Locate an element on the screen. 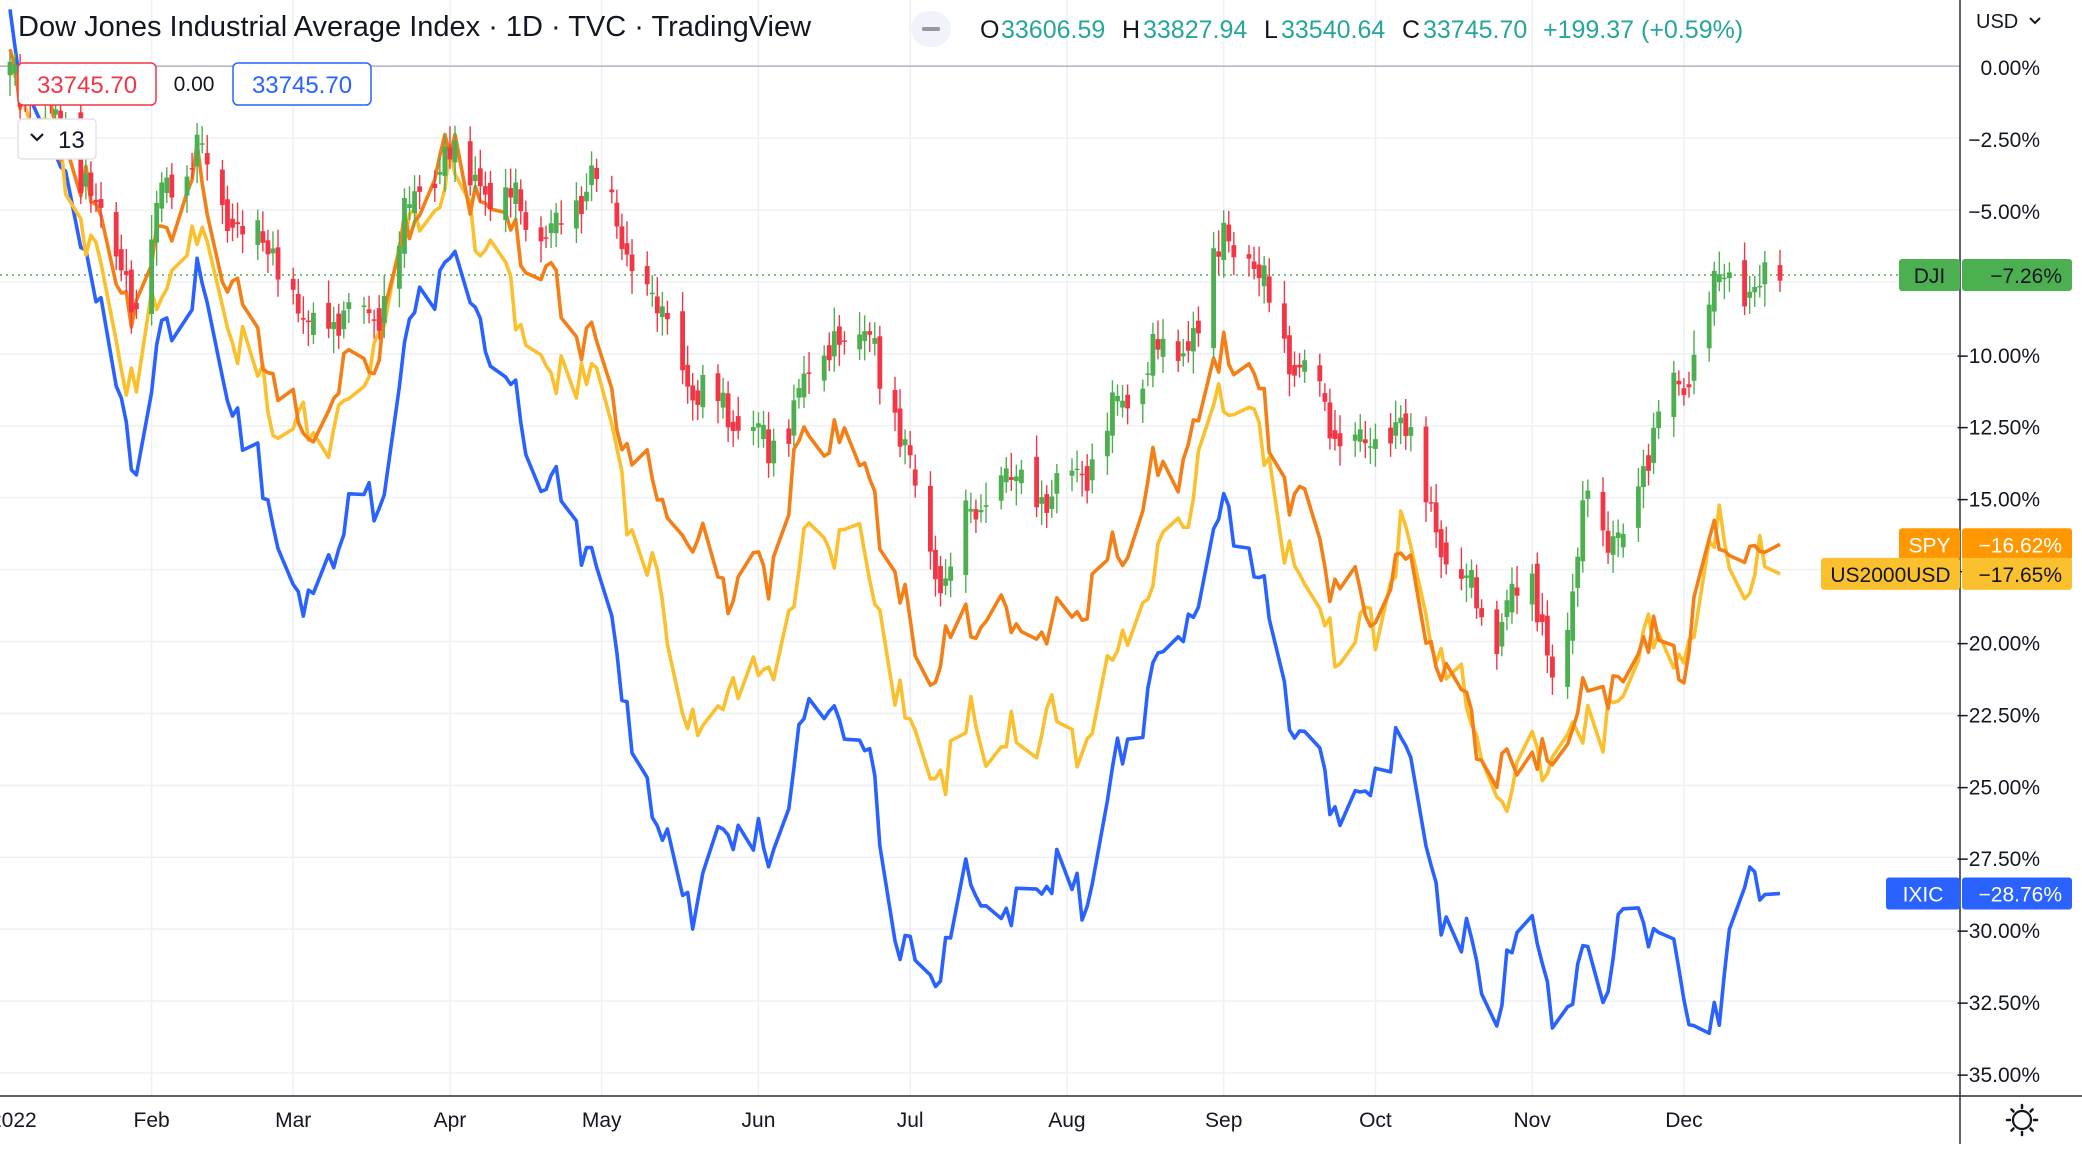  x-tick-label: Nov is located at coordinates (1533, 1120).